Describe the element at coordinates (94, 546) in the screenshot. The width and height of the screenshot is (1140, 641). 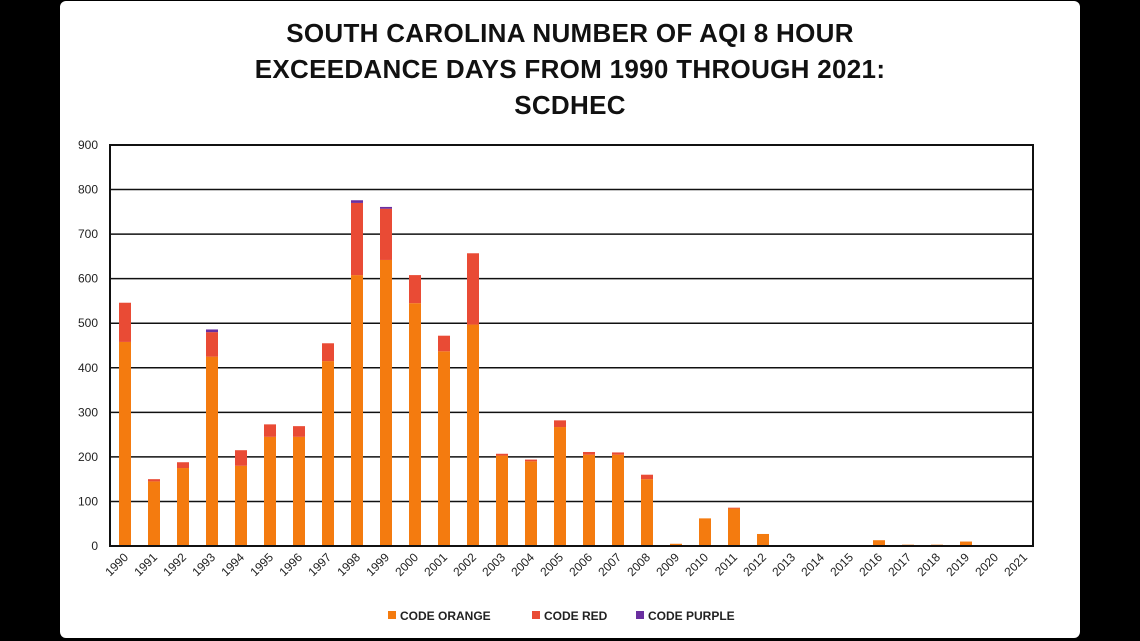
I see `y-tick-label: 0` at that location.